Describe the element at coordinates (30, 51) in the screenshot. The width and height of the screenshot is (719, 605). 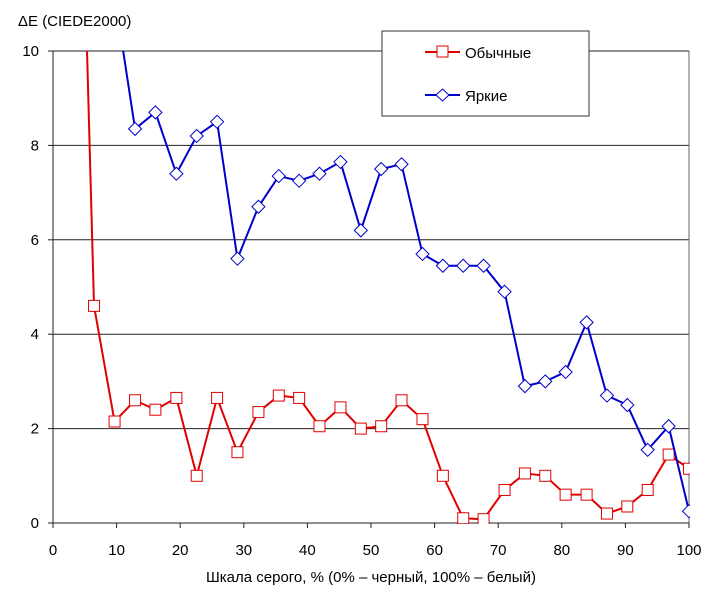
I see `y-tick-label: 10` at that location.